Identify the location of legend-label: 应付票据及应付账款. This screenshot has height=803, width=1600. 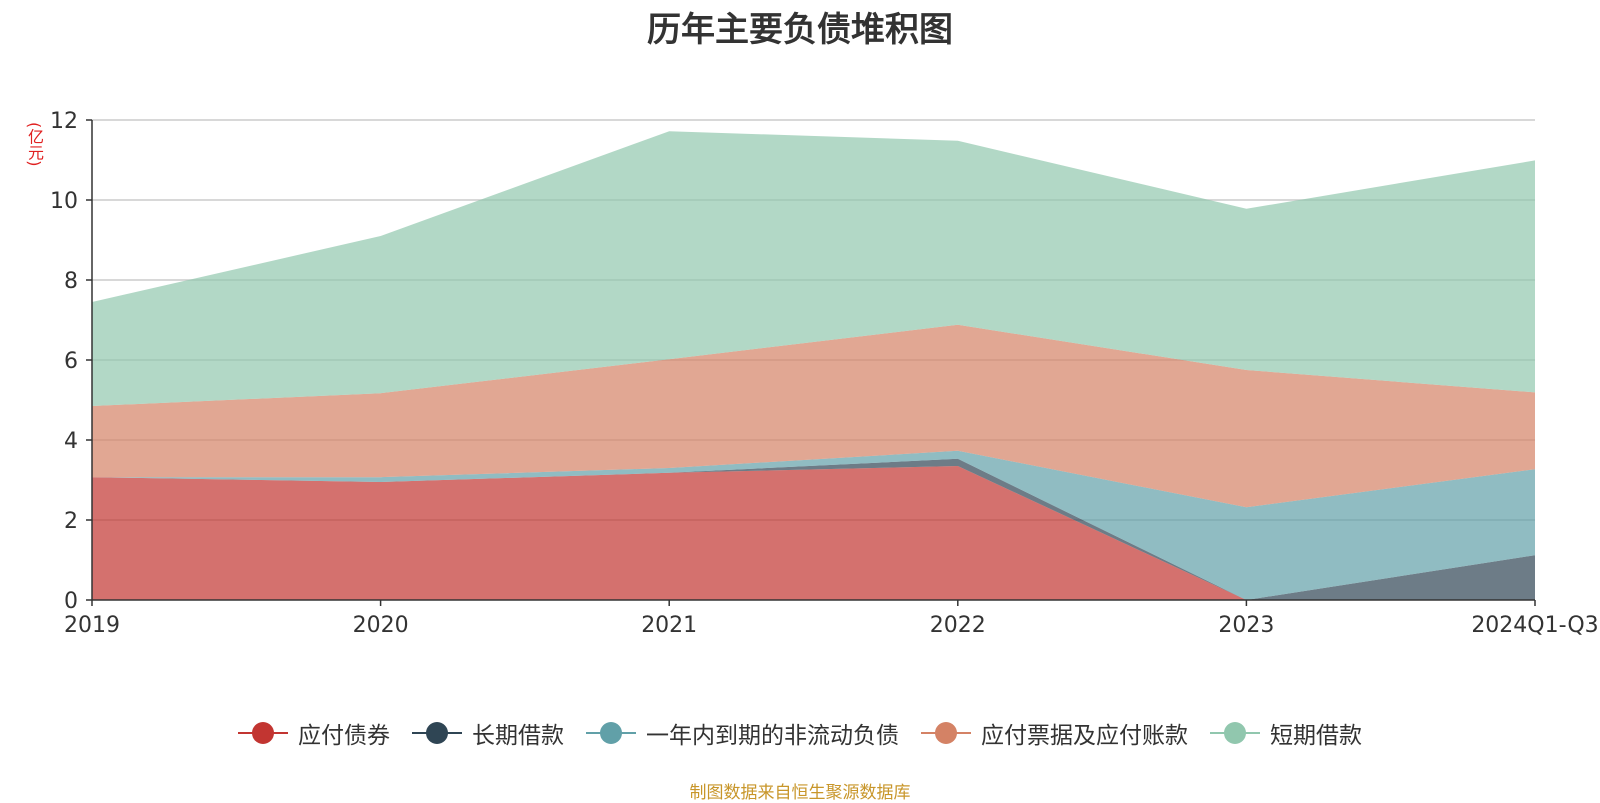
(1084, 736).